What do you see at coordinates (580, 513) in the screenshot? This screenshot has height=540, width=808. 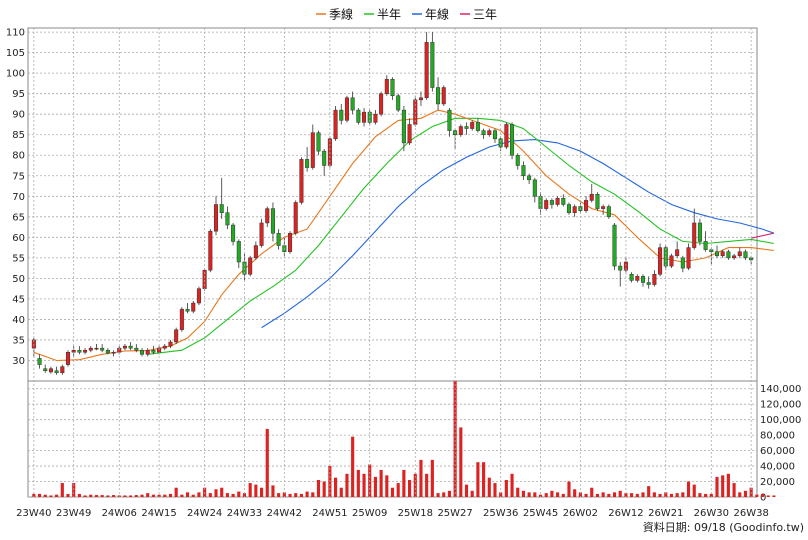 I see `x-tick-label: 26W02` at bounding box center [580, 513].